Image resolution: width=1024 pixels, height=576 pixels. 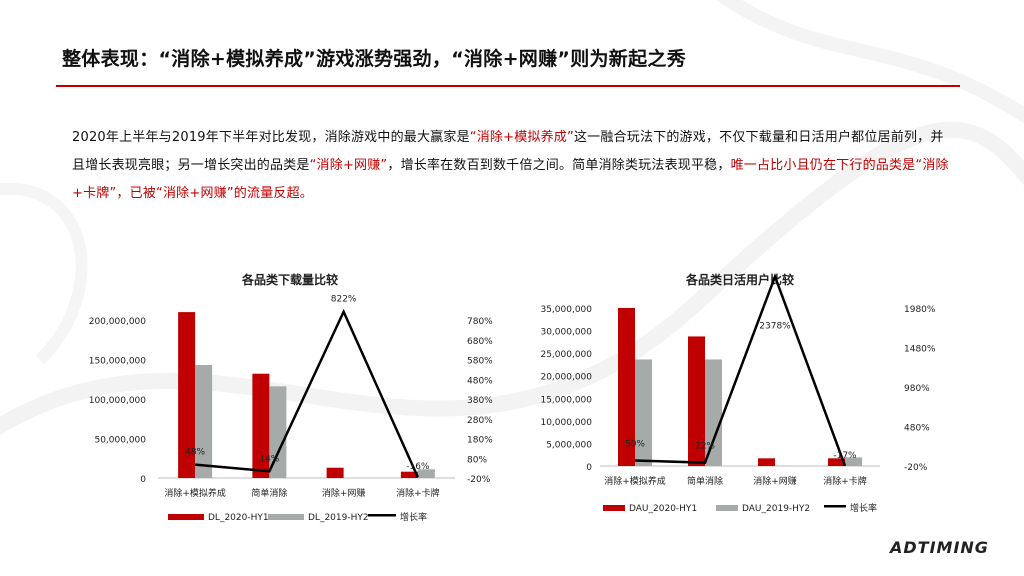 I want to click on legend-label: DAU_2020-HY1, so click(x=663, y=509).